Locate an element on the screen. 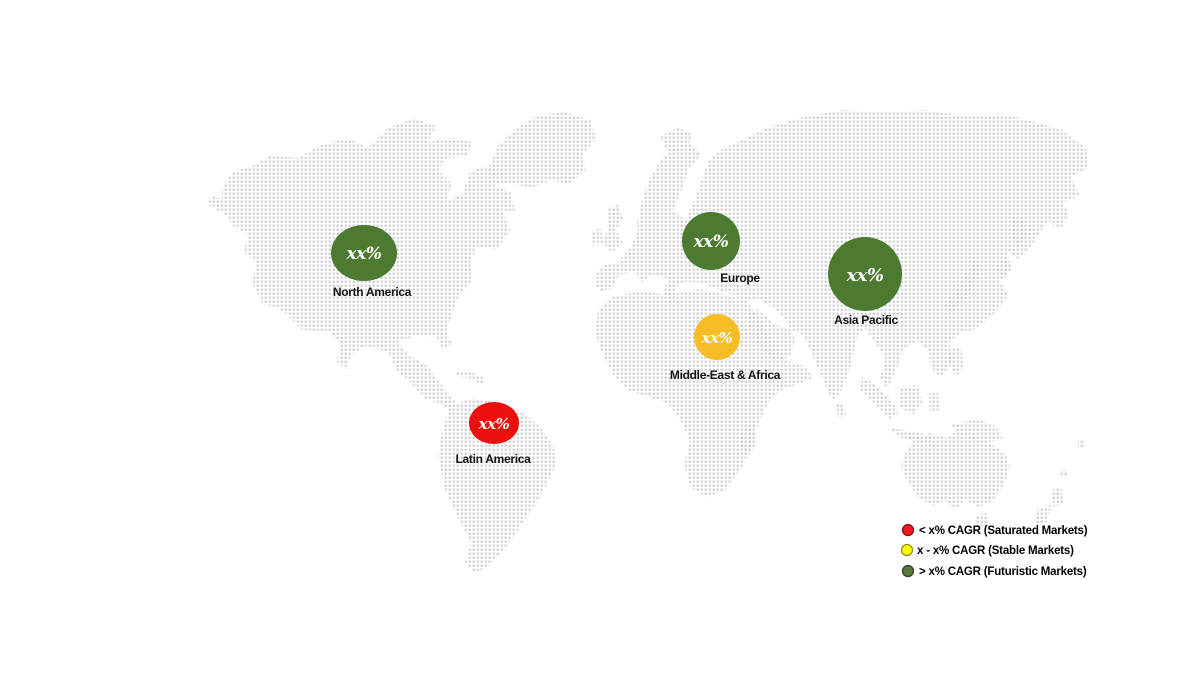 This screenshot has width=1200, height=675. island-sulawesi is located at coordinates (934, 402).